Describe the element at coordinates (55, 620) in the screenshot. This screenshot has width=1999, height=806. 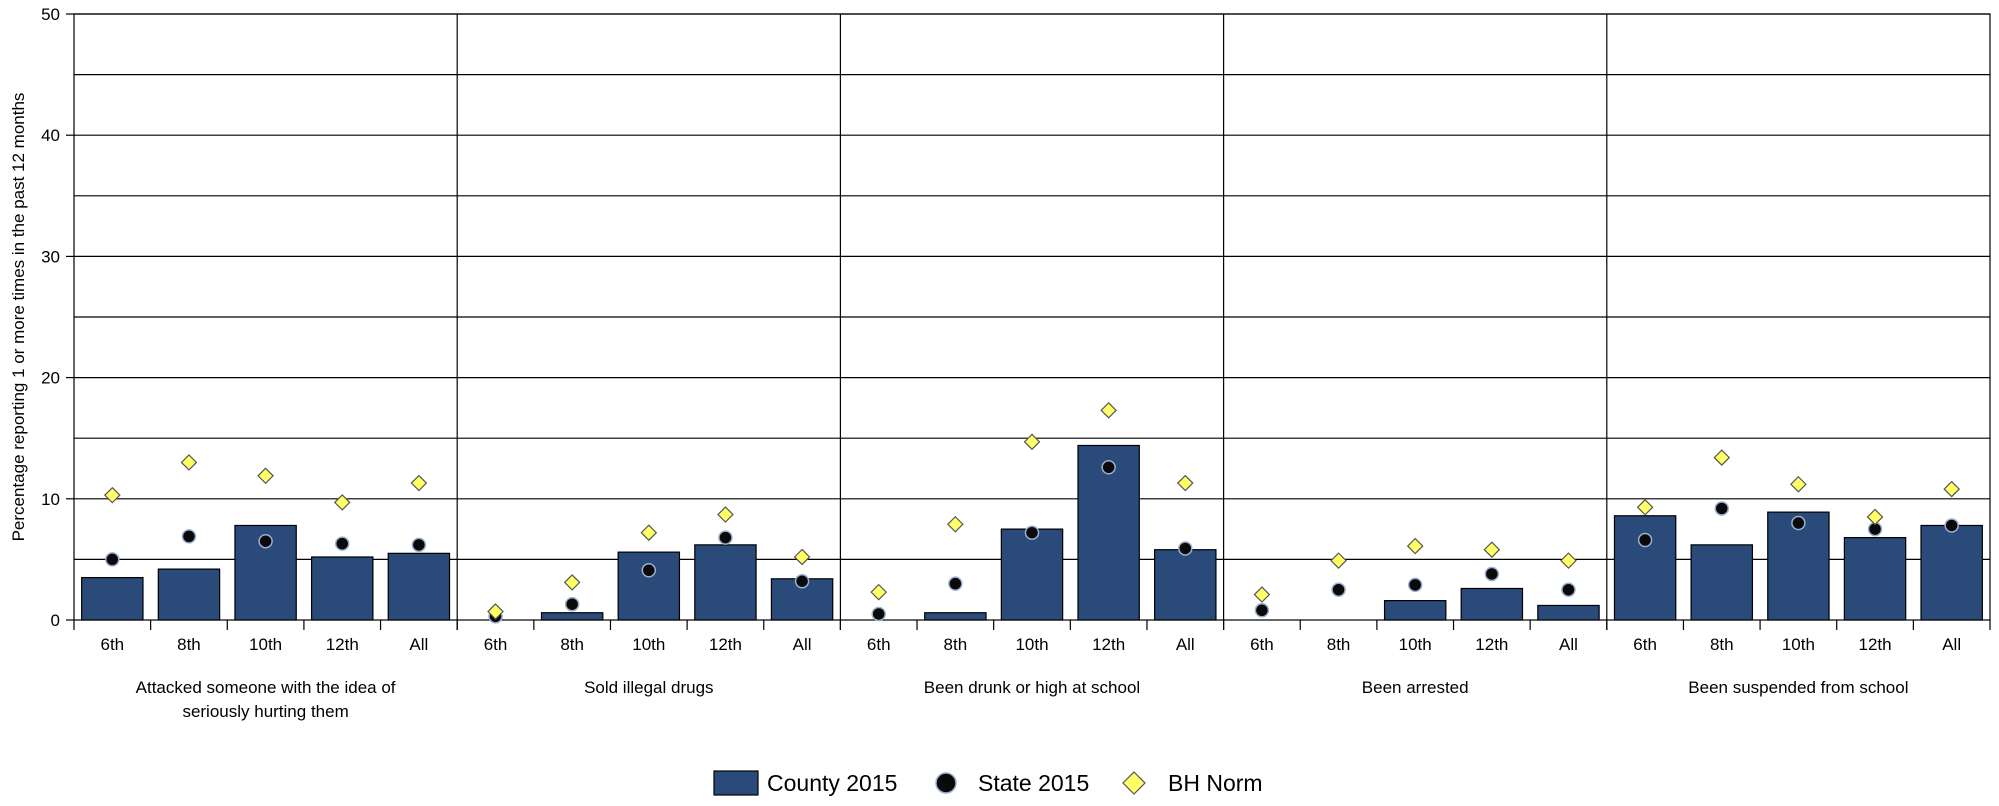
I see `y-tick-label: 0` at that location.